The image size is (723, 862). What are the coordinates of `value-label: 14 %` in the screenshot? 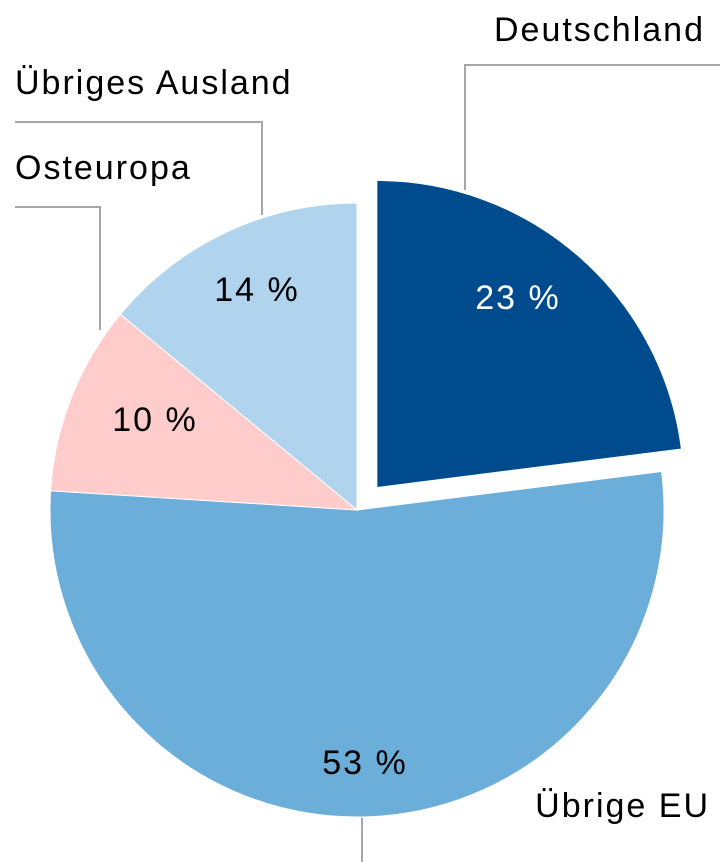 It's located at (257, 290).